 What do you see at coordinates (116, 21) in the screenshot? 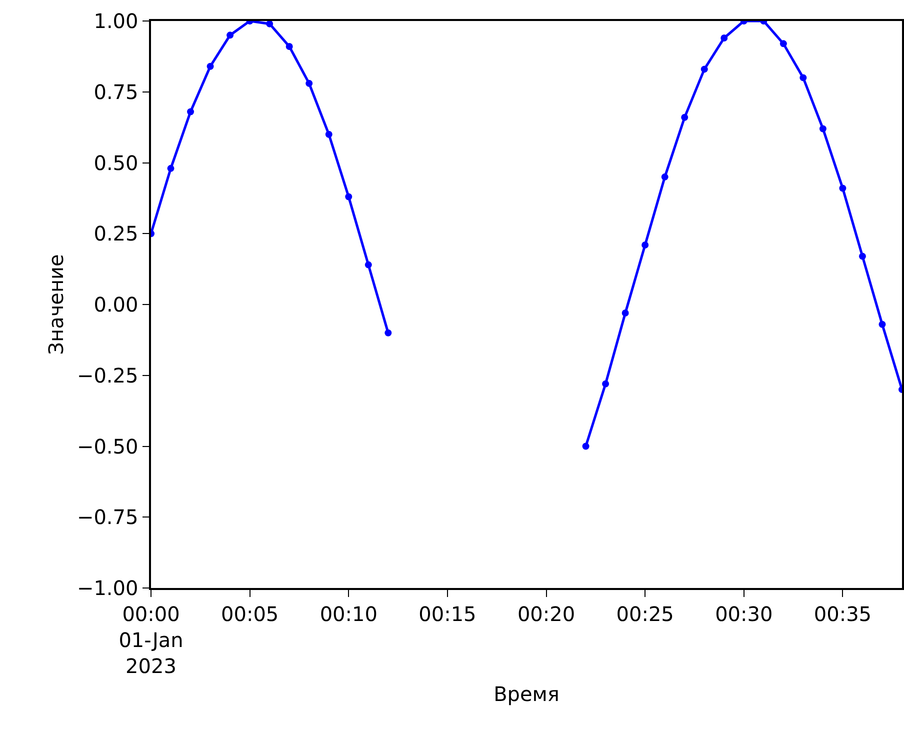
I see `y-tick-label: 1.00` at bounding box center [116, 21].